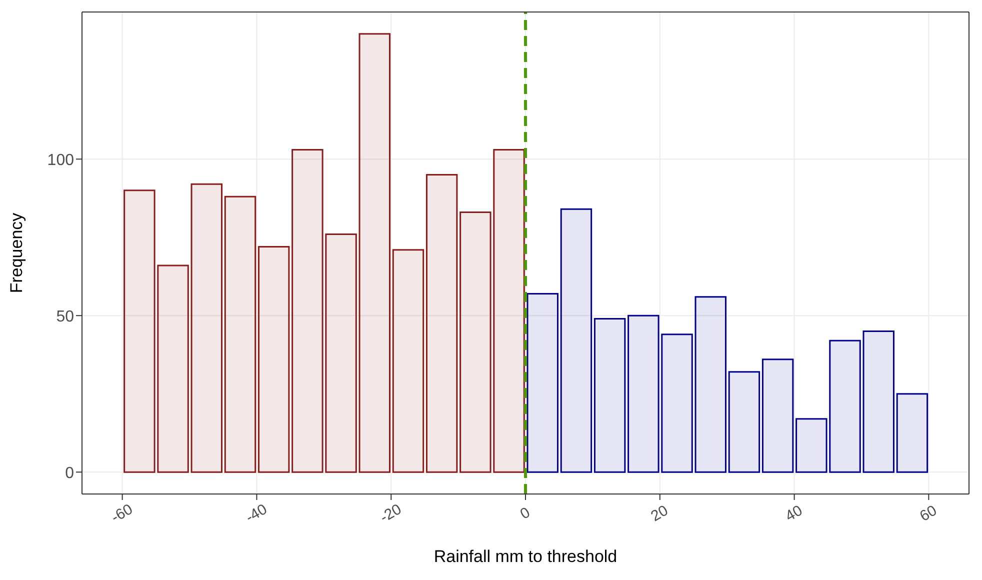  Describe the element at coordinates (69, 473) in the screenshot. I see `y-tick-label: 0` at that location.